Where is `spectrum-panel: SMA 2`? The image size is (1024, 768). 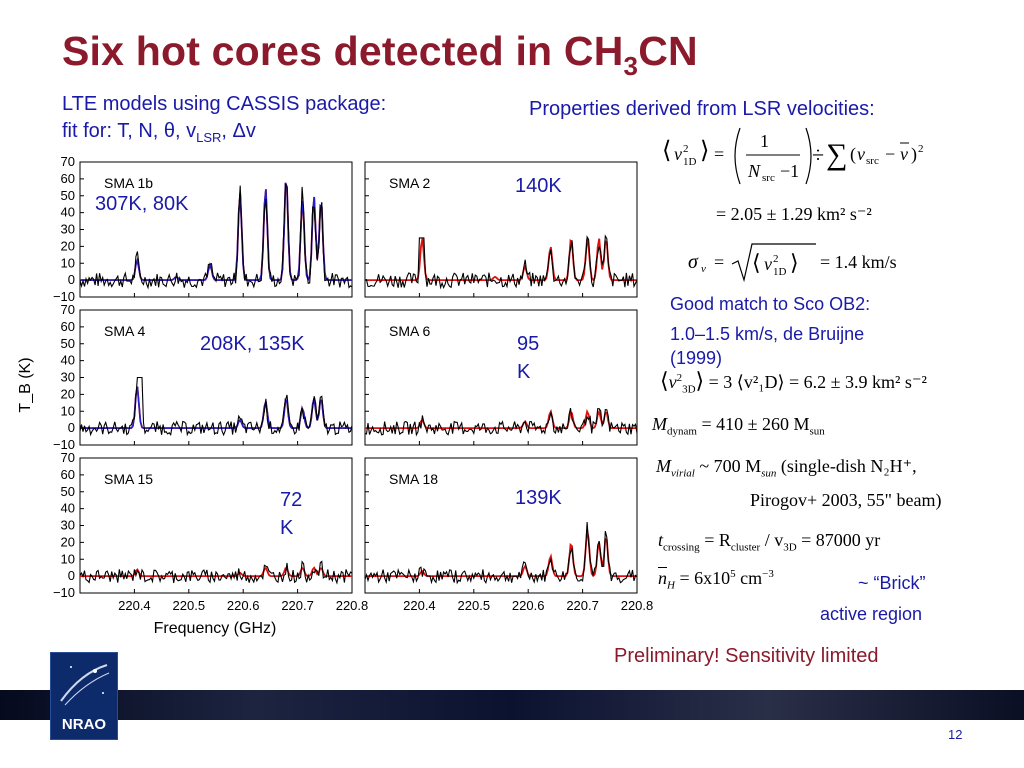 spectrum-panel: SMA 2 is located at coordinates (501, 229).